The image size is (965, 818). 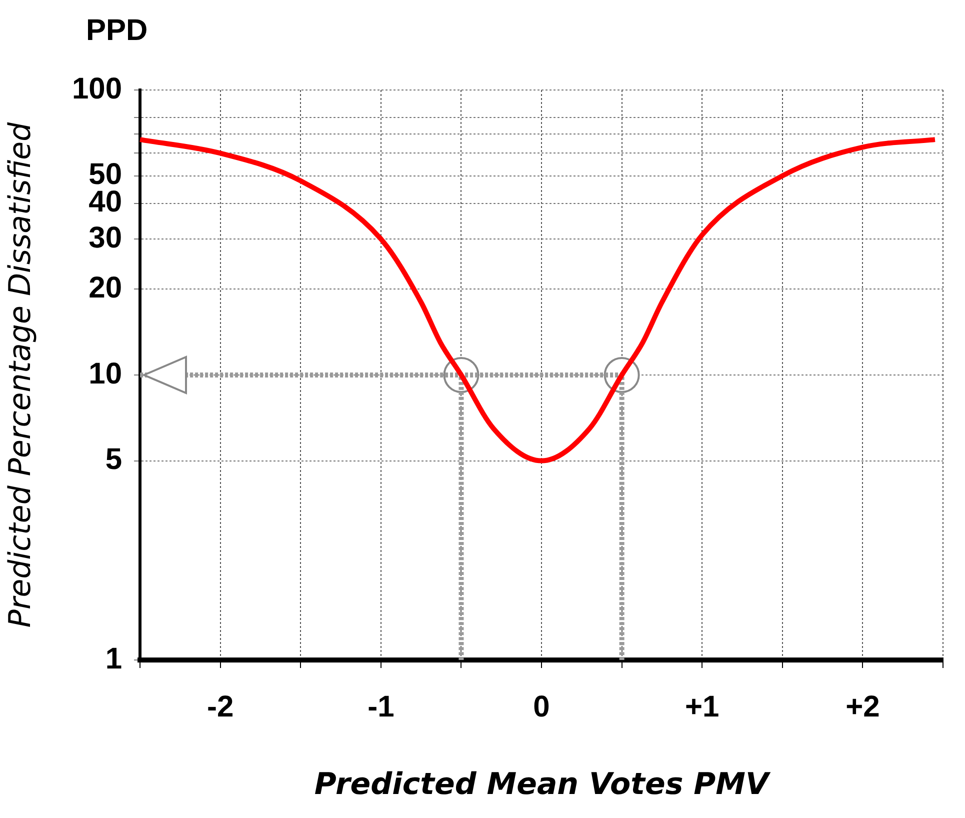 I want to click on x-tick-label: -2, so click(x=220, y=707).